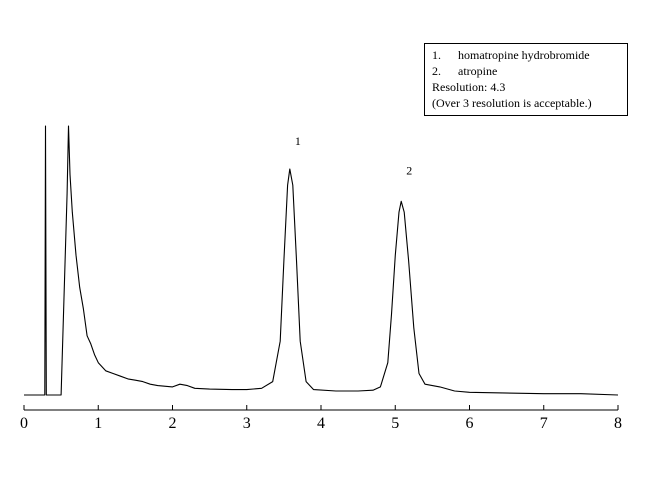 The image size is (650, 477). What do you see at coordinates (247, 423) in the screenshot?
I see `x-tick-label-3: 3` at bounding box center [247, 423].